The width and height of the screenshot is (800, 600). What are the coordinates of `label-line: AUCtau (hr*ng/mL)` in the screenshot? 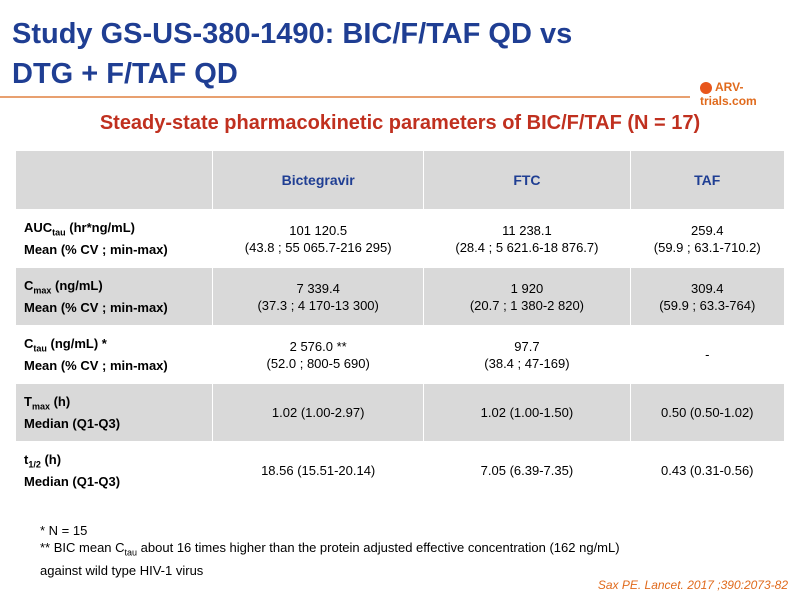 It's located at (118, 230).